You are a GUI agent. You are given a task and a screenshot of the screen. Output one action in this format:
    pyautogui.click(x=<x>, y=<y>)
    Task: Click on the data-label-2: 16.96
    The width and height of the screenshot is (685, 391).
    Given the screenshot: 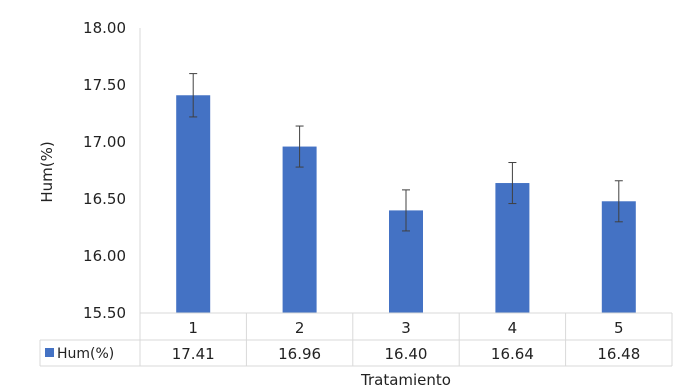 What is the action you would take?
    pyautogui.click(x=299, y=354)
    